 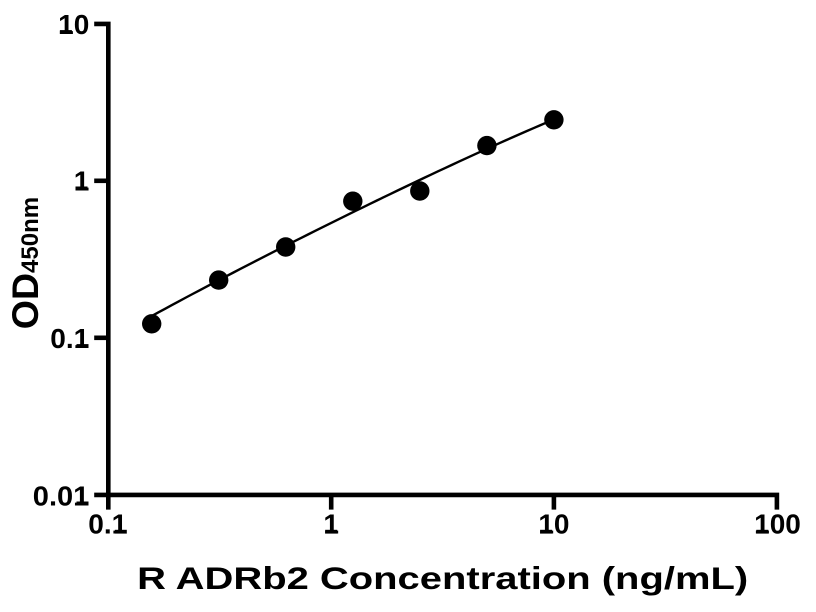 I want to click on svg-text: 100, so click(x=777, y=524).